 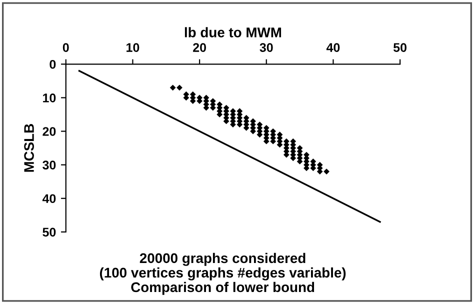 What do you see at coordinates (266, 47) in the screenshot?
I see `x-tick-label: 30` at bounding box center [266, 47].